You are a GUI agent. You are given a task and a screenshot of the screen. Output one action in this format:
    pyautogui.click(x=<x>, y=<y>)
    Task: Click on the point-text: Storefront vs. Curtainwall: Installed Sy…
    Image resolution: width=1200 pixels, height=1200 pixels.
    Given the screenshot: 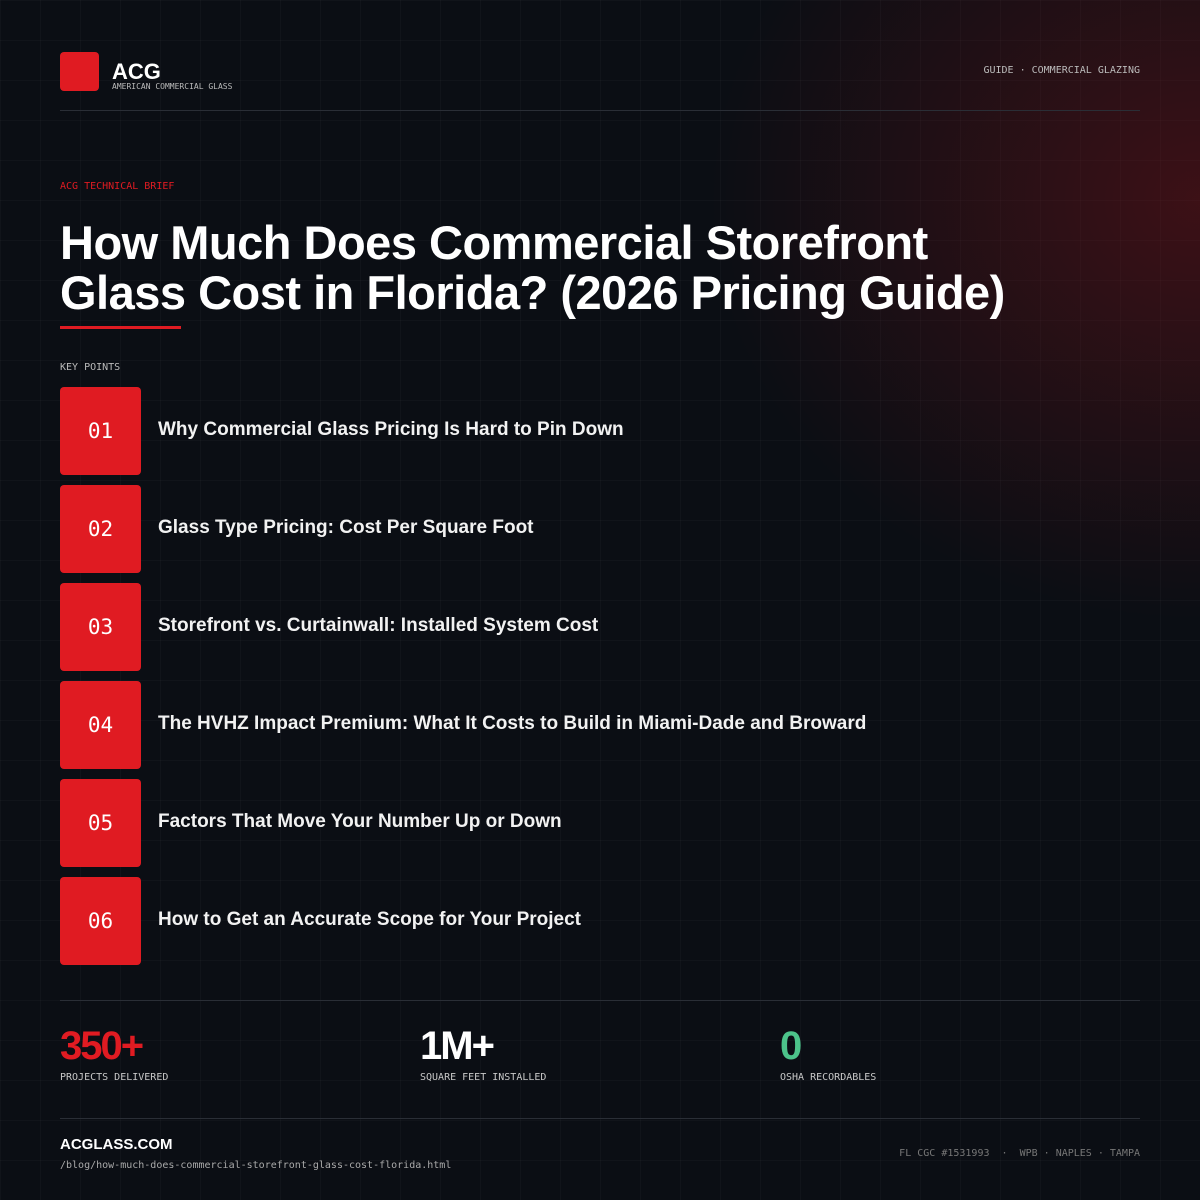 What is the action you would take?
    pyautogui.click(x=378, y=625)
    